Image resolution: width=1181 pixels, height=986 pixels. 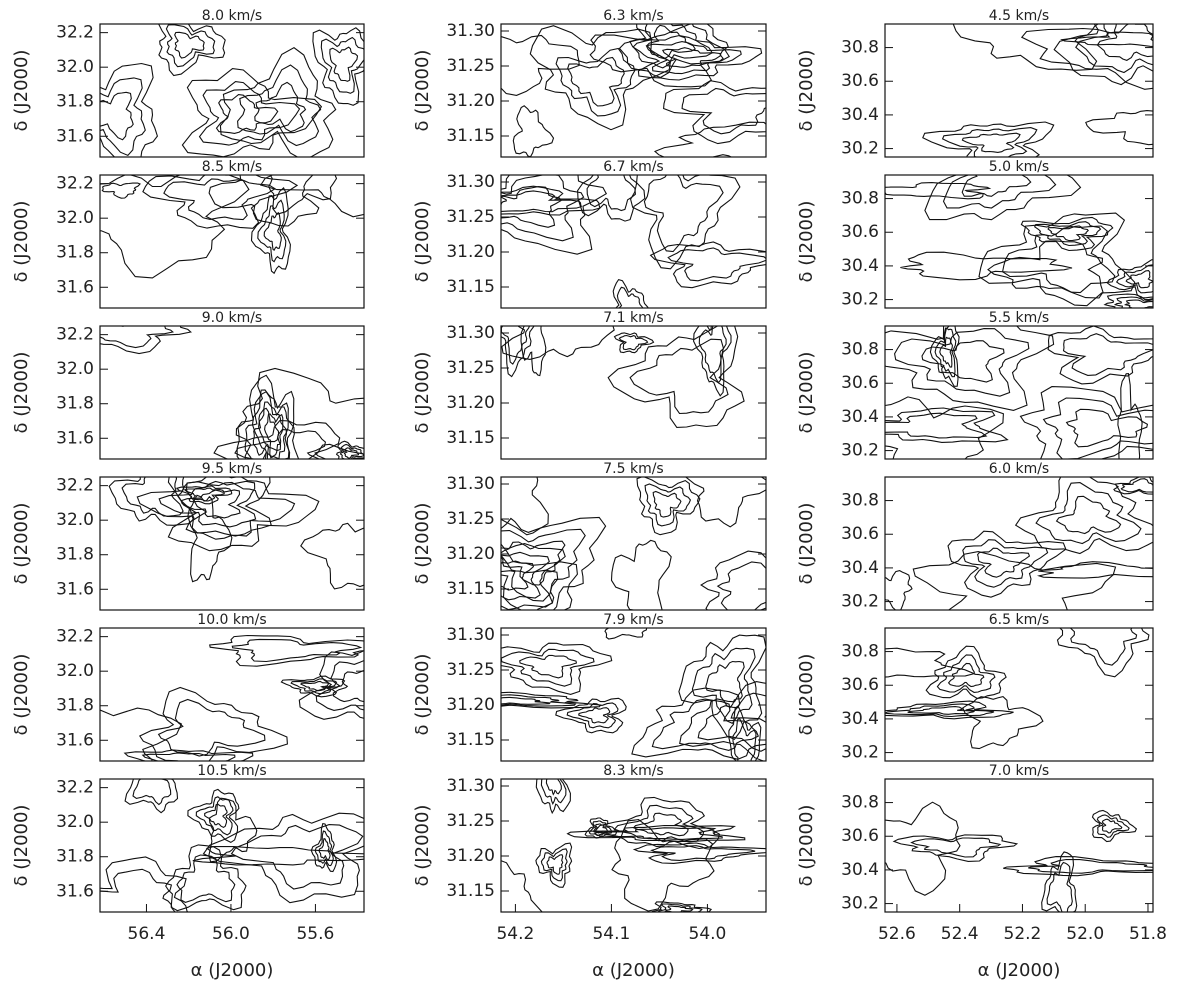 What do you see at coordinates (470, 66) in the screenshot?
I see `y-tick-label: 31.25` at bounding box center [470, 66].